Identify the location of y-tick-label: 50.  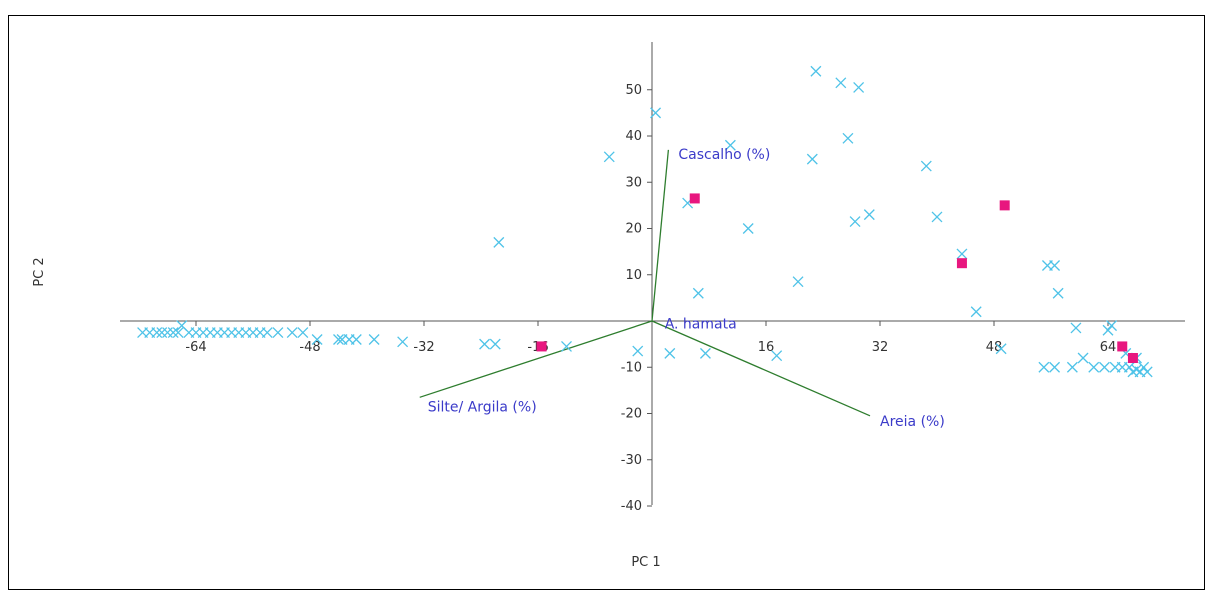
(633, 90).